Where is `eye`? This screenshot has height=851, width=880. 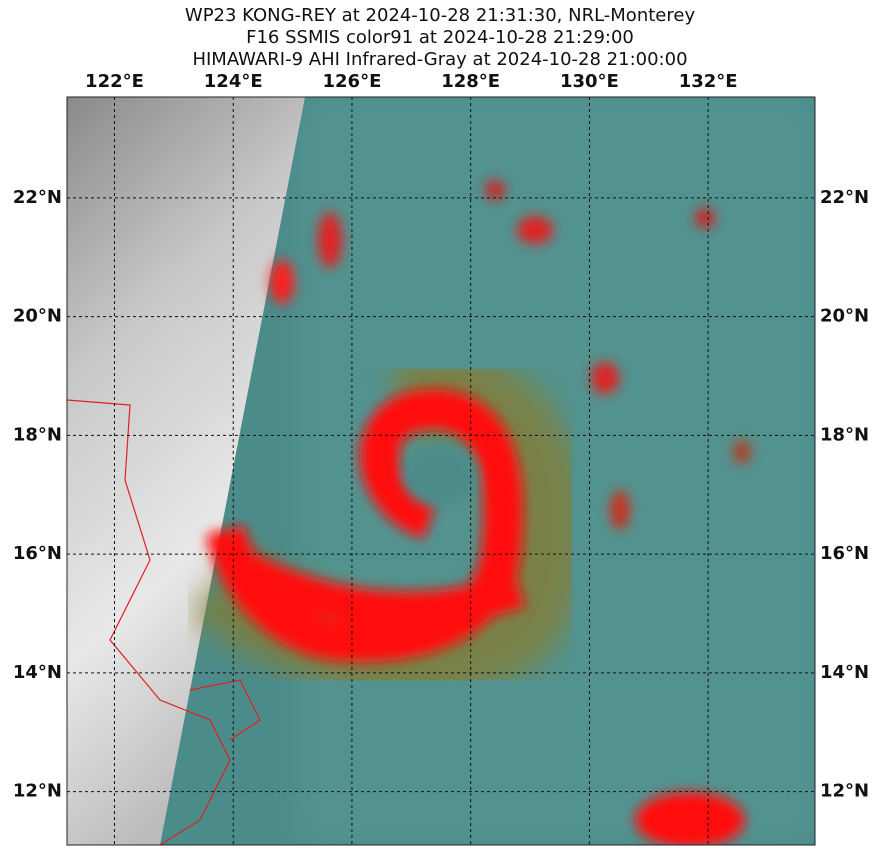 eye is located at coordinates (440, 475).